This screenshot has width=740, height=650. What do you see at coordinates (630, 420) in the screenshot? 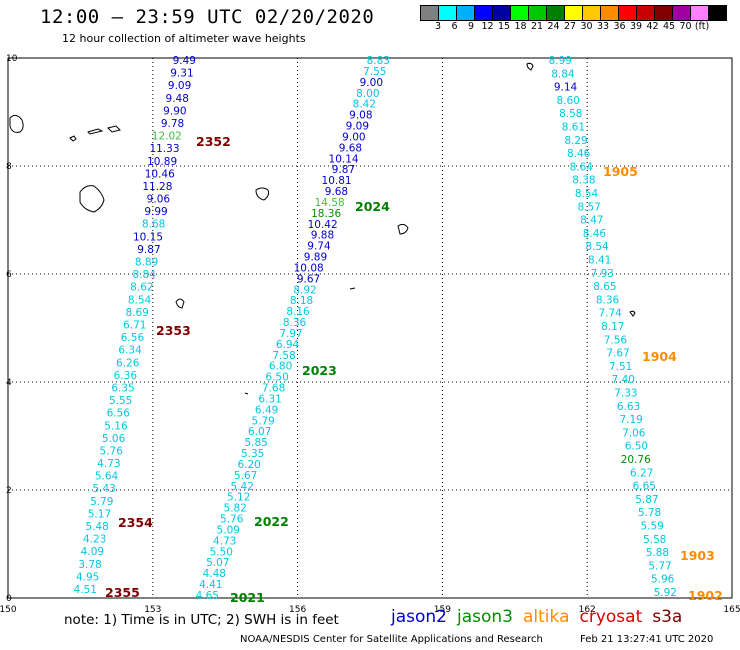
I see `wave-height-value: 7.19` at bounding box center [630, 420].